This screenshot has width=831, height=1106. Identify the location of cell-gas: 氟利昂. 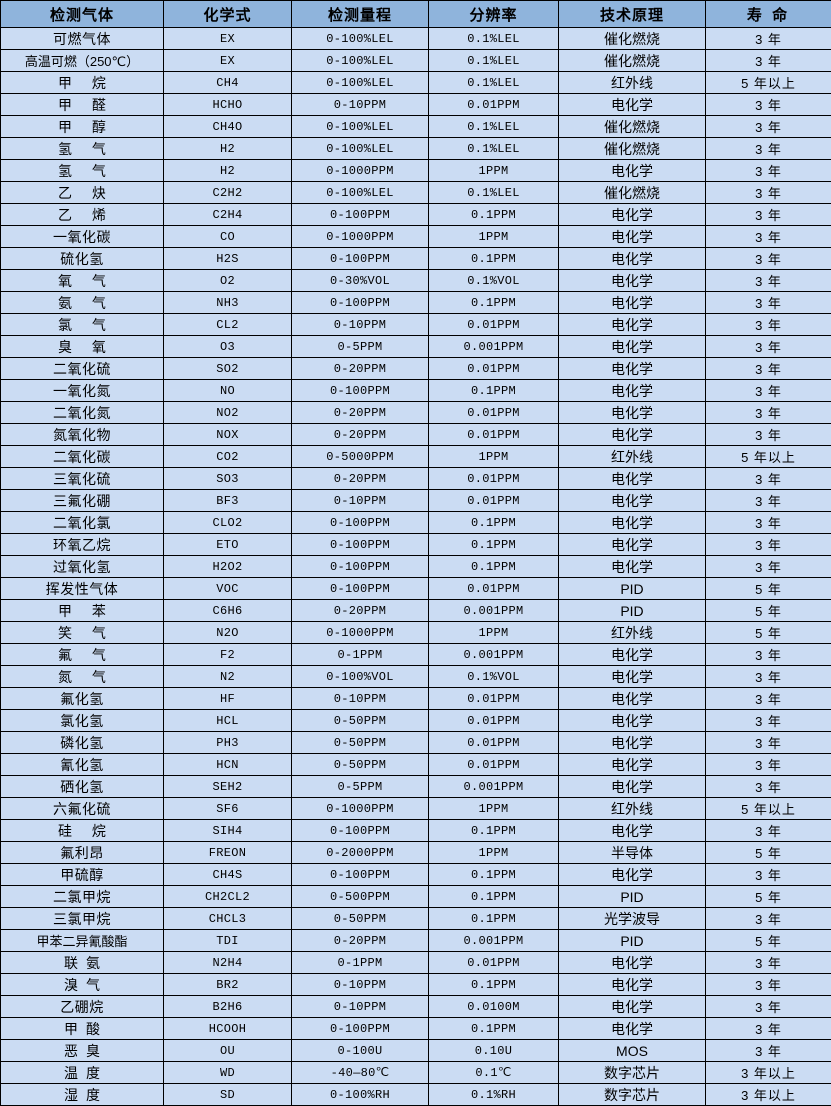
(82, 853).